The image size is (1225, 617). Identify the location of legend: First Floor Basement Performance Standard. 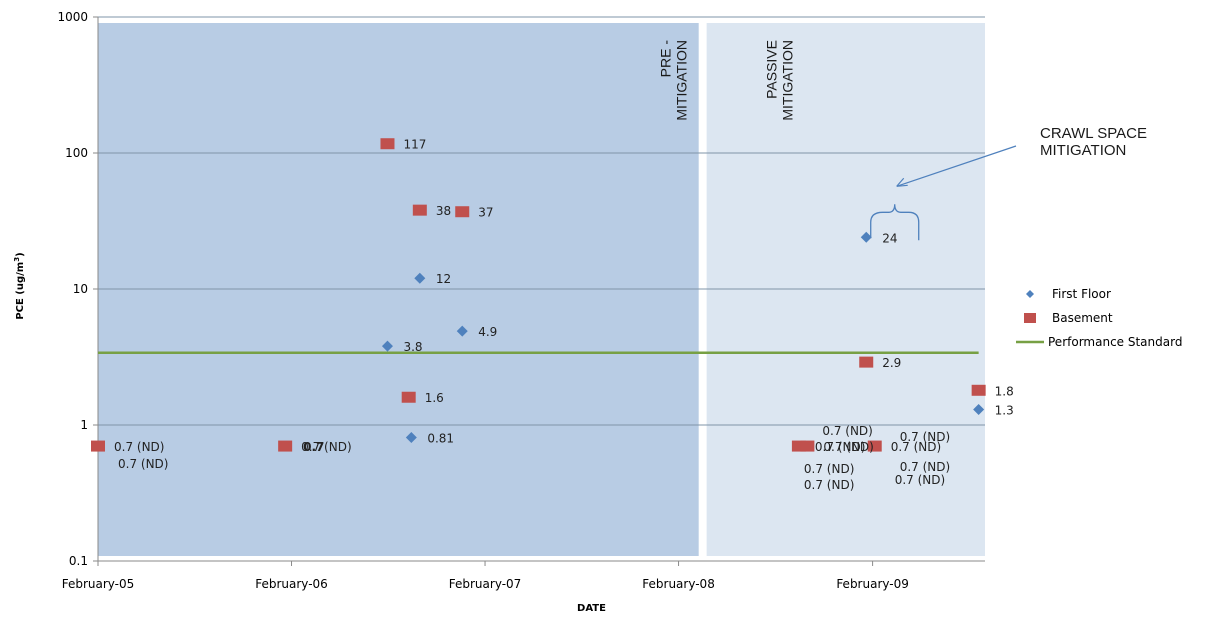
(1099, 318).